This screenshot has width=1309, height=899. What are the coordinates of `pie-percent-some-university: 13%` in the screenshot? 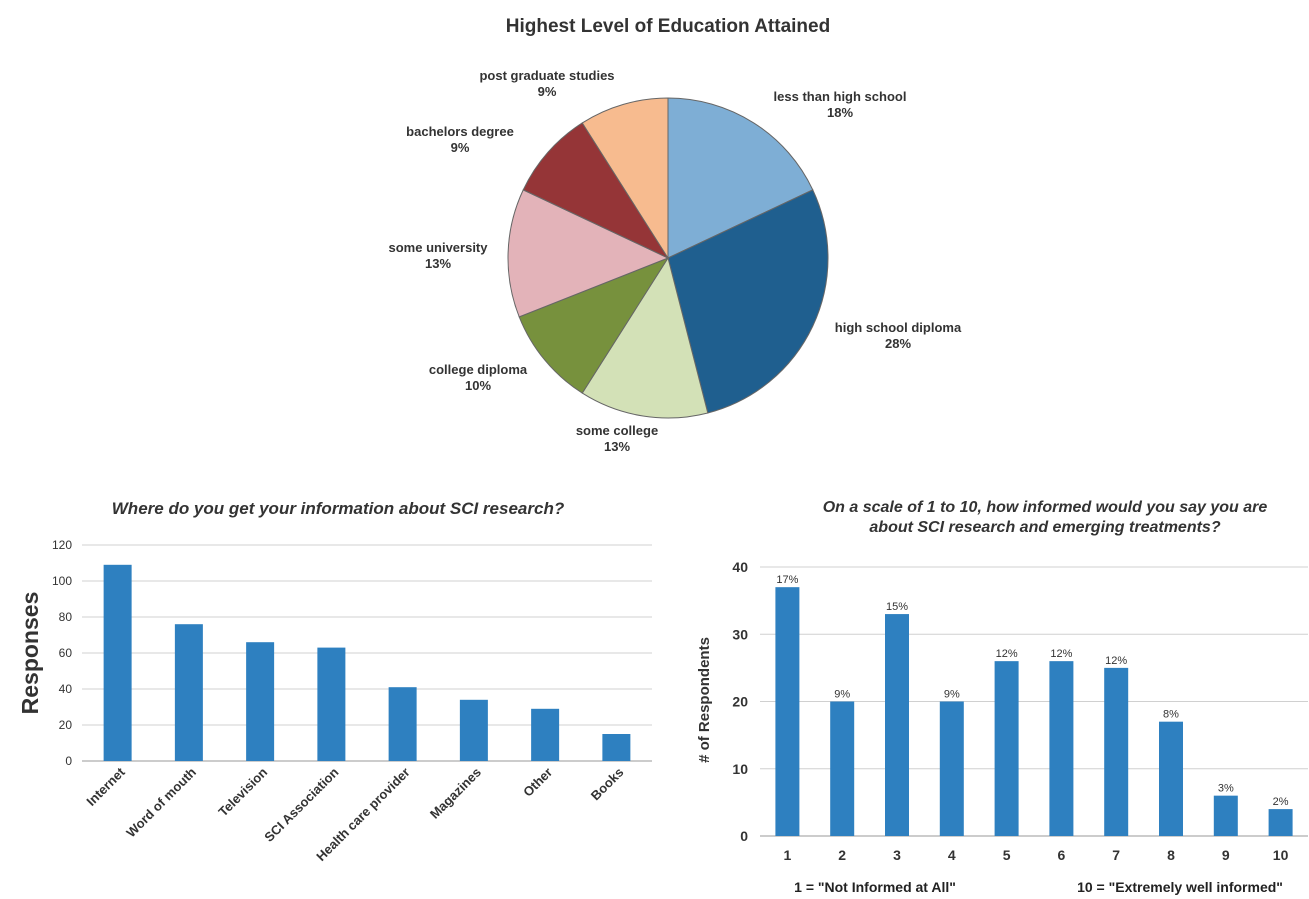 It's located at (438, 263).